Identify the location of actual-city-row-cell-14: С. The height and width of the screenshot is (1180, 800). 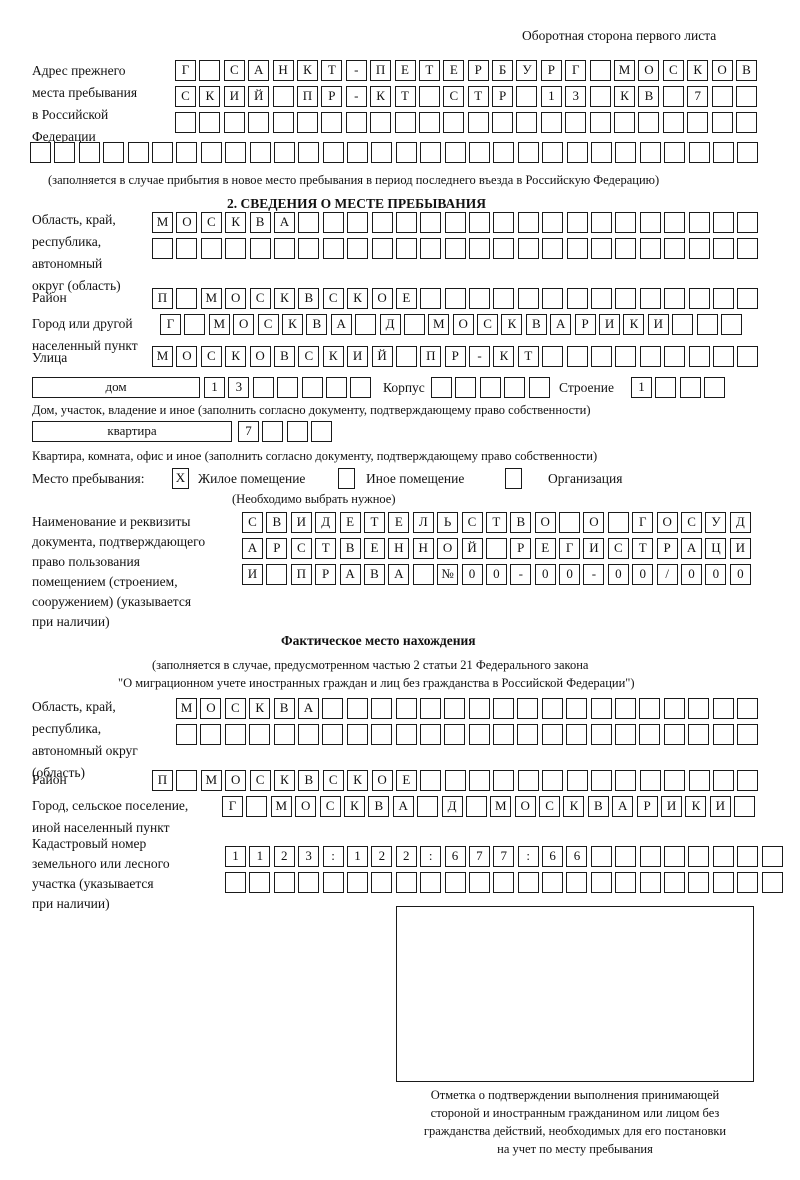
(550, 806).